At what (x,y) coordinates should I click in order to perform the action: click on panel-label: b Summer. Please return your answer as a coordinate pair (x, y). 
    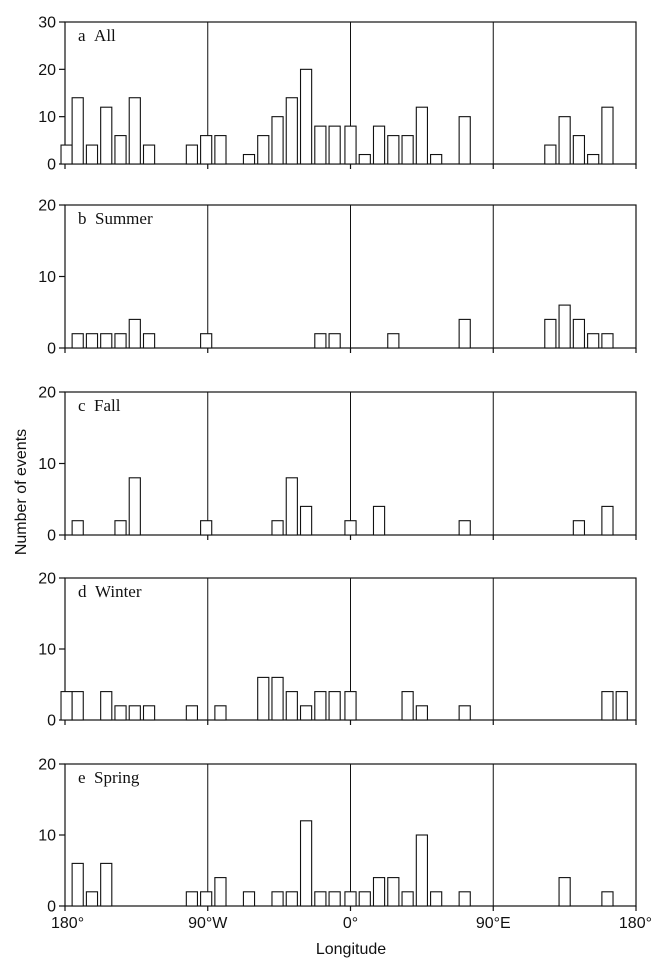
    Looking at the image, I should click on (115, 218).